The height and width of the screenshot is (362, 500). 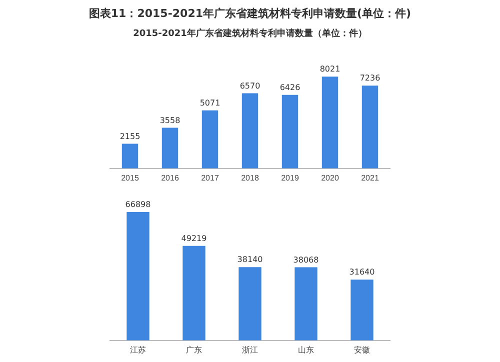 What do you see at coordinates (210, 177) in the screenshot?
I see `x-tick-label: 2017` at bounding box center [210, 177].